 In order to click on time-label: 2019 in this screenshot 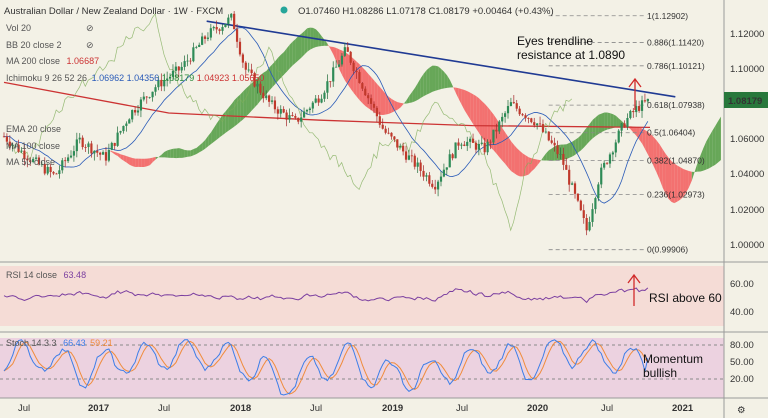, I will do `click(392, 408)`.